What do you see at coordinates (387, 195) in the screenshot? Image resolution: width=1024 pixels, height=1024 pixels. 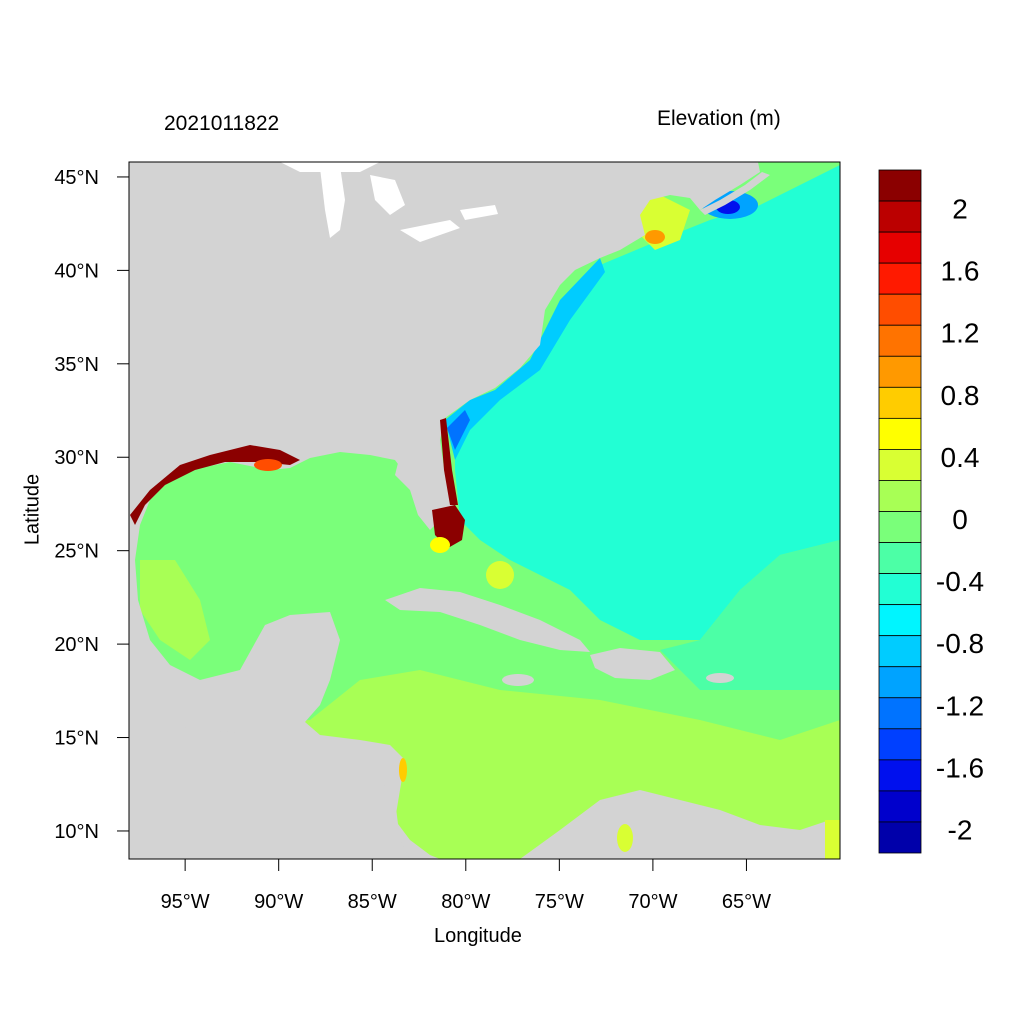 I see `lake-huron` at bounding box center [387, 195].